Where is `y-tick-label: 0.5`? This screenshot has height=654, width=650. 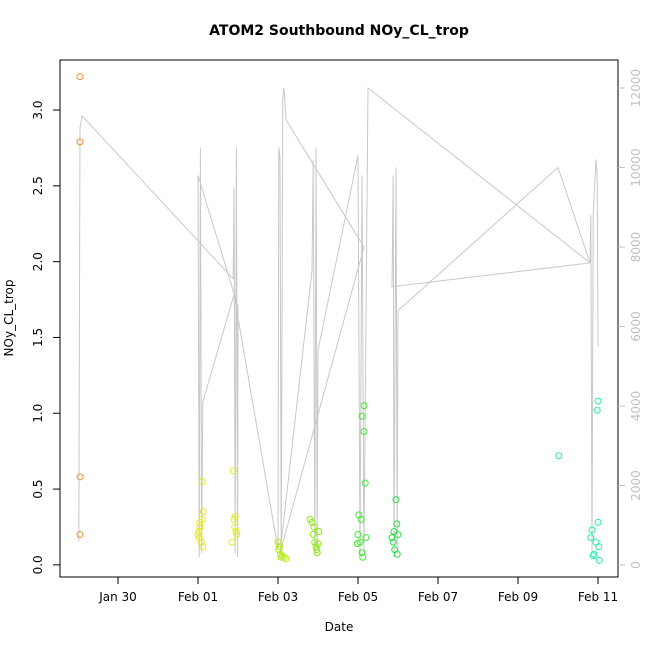
y-tick-label: 0.5 is located at coordinates (38, 489).